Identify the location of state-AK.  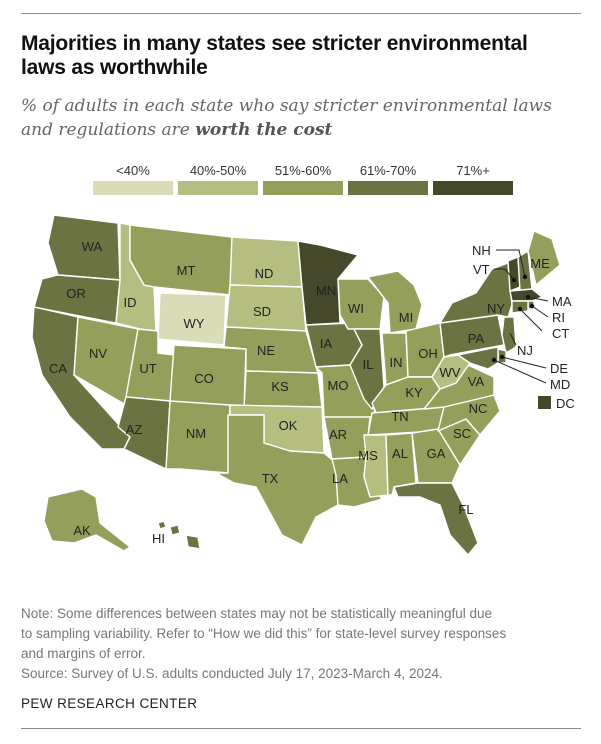
(87, 520).